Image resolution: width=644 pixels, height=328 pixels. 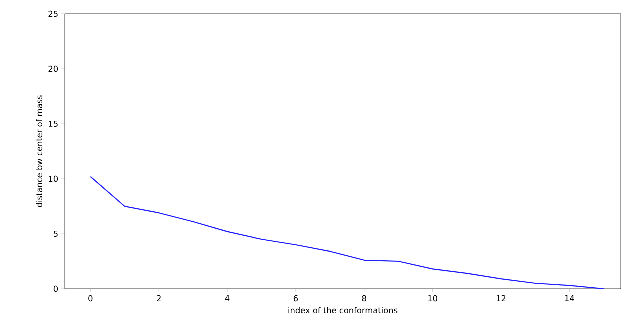 I want to click on y-tick-label: 25, so click(x=53, y=14).